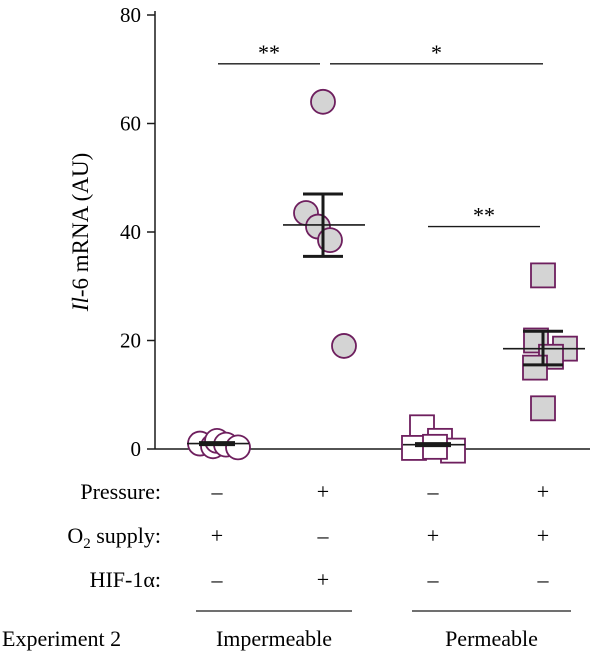 The image size is (600, 662). Describe the element at coordinates (80, 304) in the screenshot. I see `y-axis-label-gene: Il` at that location.